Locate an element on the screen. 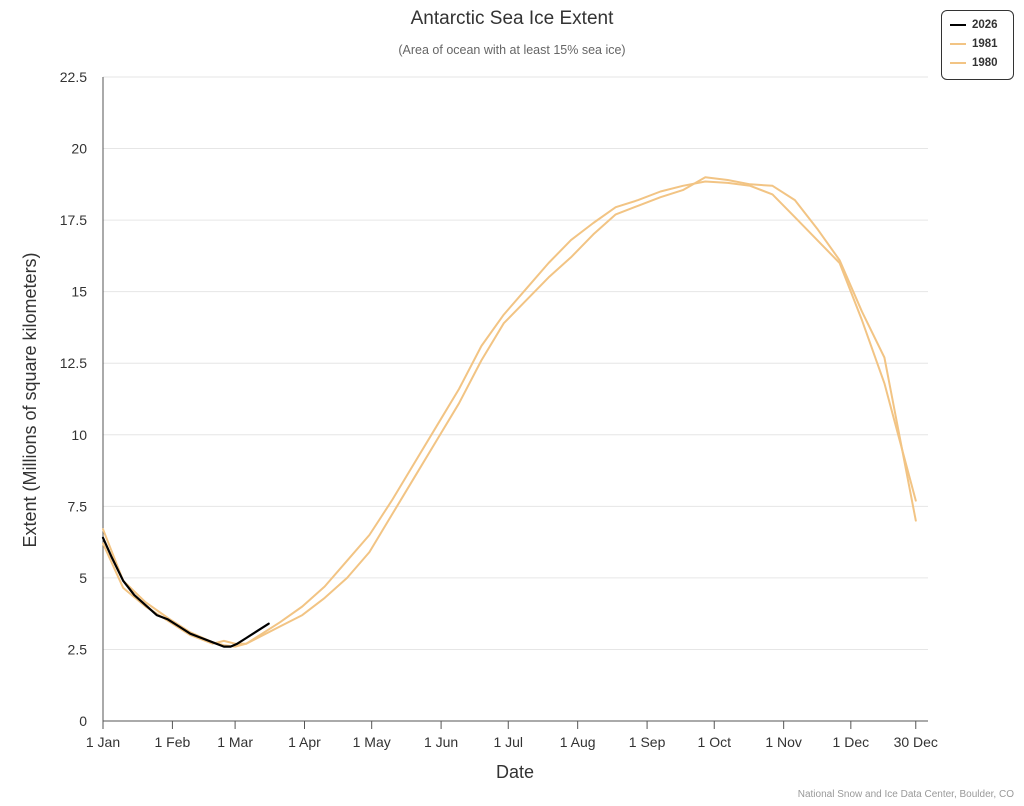  legend-item-1981: 1981 is located at coordinates (977, 43).